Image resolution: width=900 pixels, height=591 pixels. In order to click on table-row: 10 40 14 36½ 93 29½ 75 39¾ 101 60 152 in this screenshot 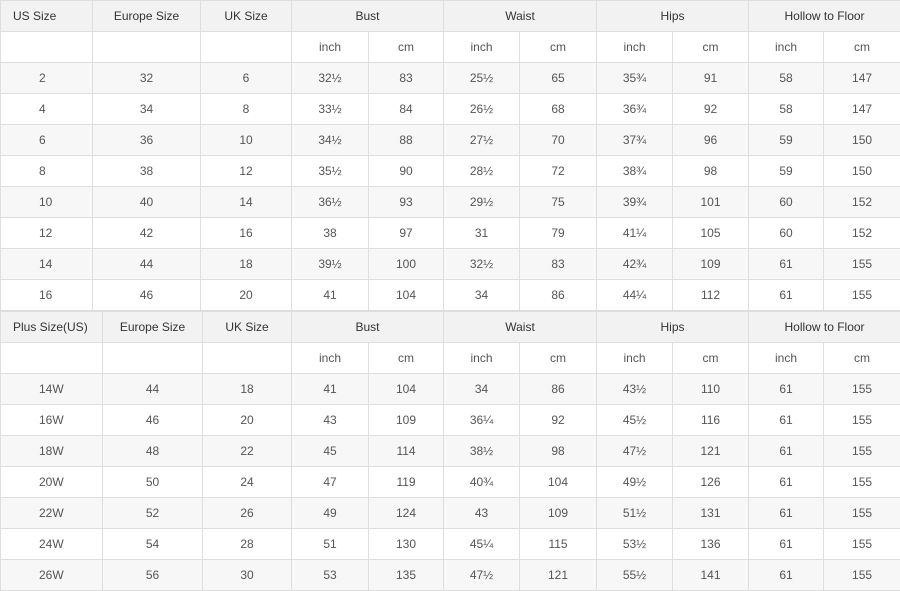, I will do `click(450, 202)`.